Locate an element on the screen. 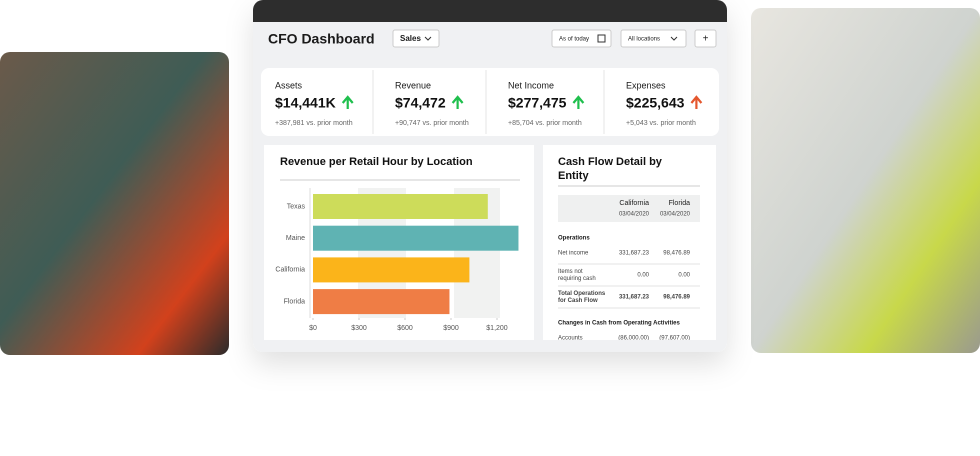 The width and height of the screenshot is (980, 456). date-button is located at coordinates (581, 38).